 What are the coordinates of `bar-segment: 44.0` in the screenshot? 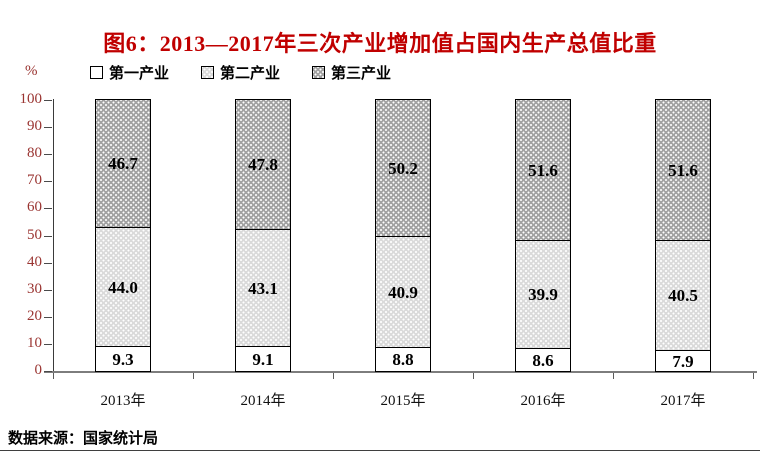 It's located at (123, 286).